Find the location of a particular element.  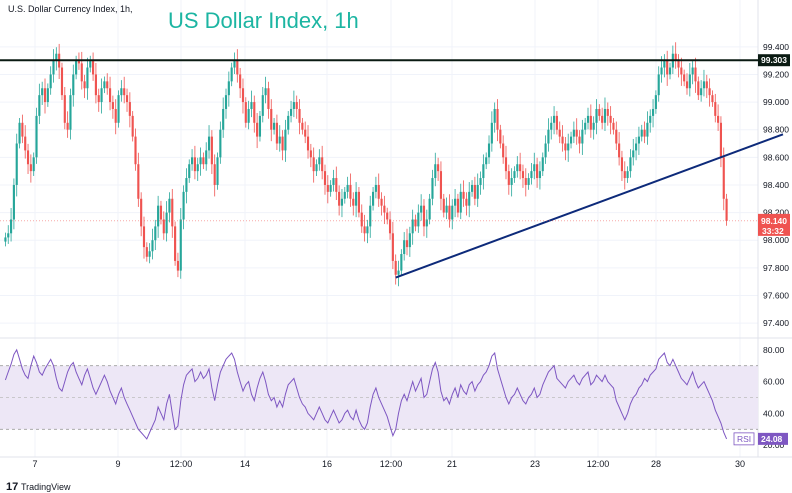

rsi-tick-label: 40.00 is located at coordinates (774, 413).